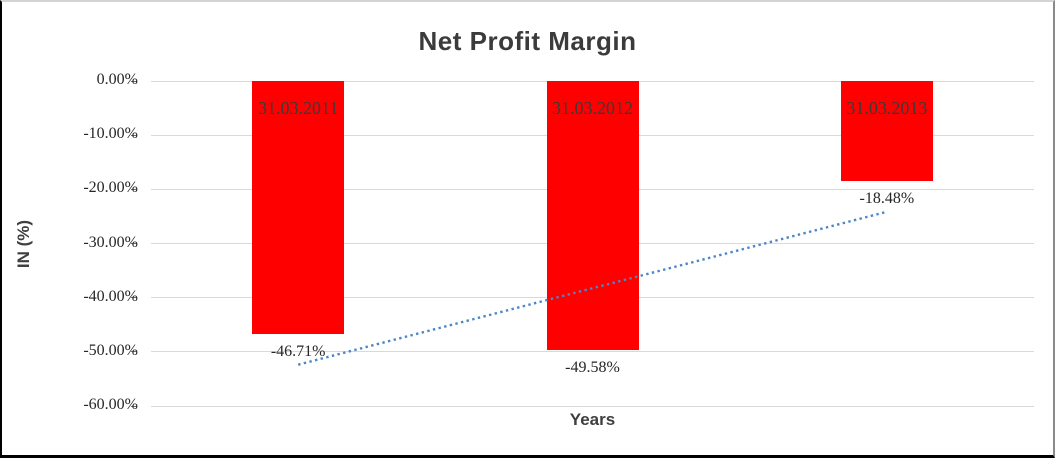 This screenshot has width=1055, height=458. Describe the element at coordinates (298, 207) in the screenshot. I see `bar-31.03.2011` at that location.